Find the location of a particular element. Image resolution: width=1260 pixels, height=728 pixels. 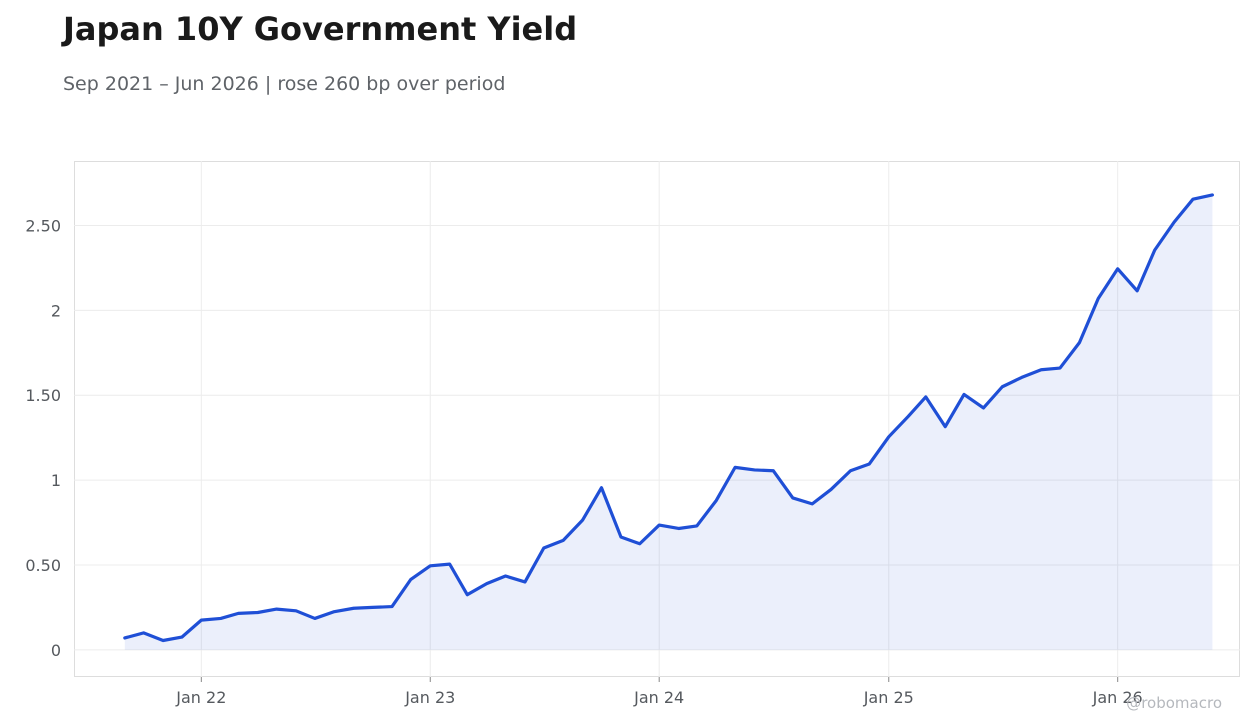

x-tick-label: Jan 26 is located at coordinates (1117, 697).